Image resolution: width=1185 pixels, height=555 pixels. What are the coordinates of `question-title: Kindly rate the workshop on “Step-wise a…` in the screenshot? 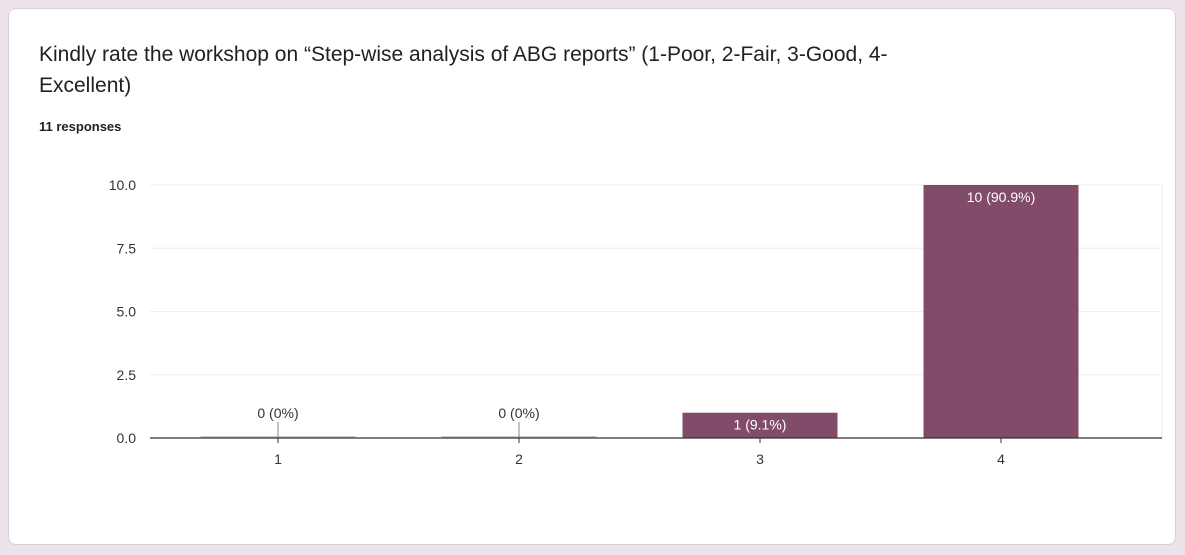 It's located at (463, 70).